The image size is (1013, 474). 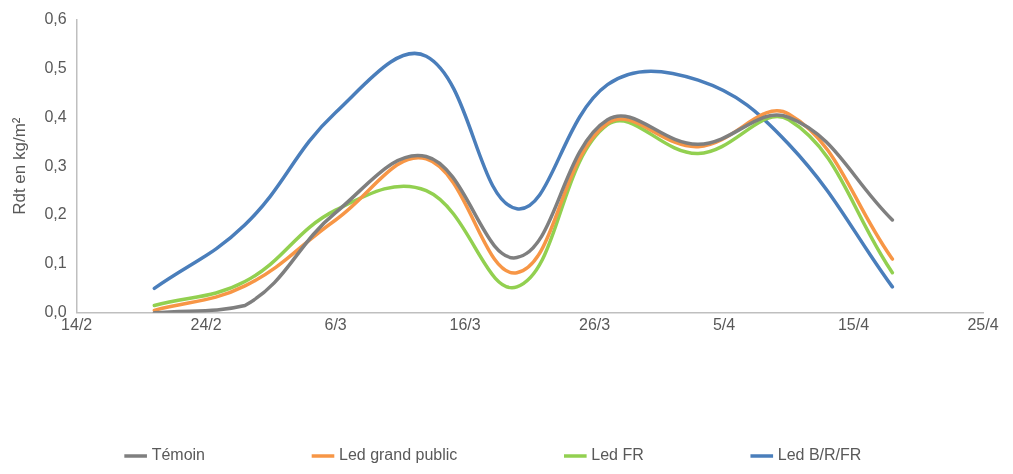 I want to click on x-tick-label: 15/4, so click(x=853, y=324).